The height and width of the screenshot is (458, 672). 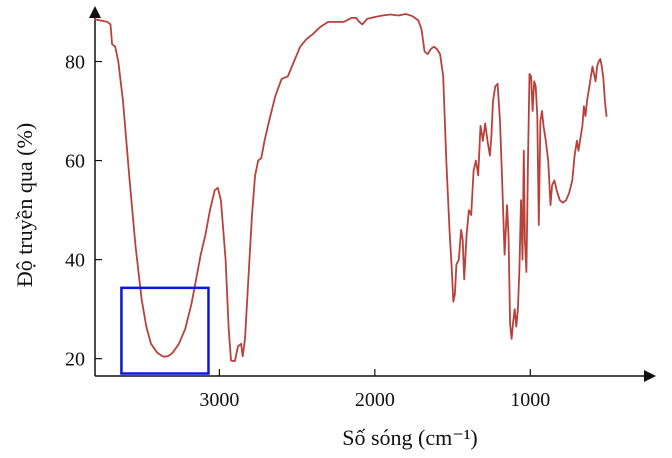 I want to click on x-tick-label: 2000, so click(x=375, y=400).